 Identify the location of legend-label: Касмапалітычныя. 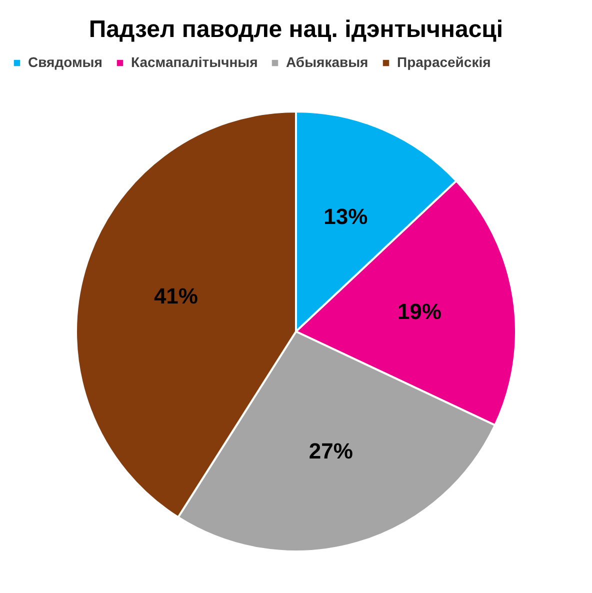
(194, 62).